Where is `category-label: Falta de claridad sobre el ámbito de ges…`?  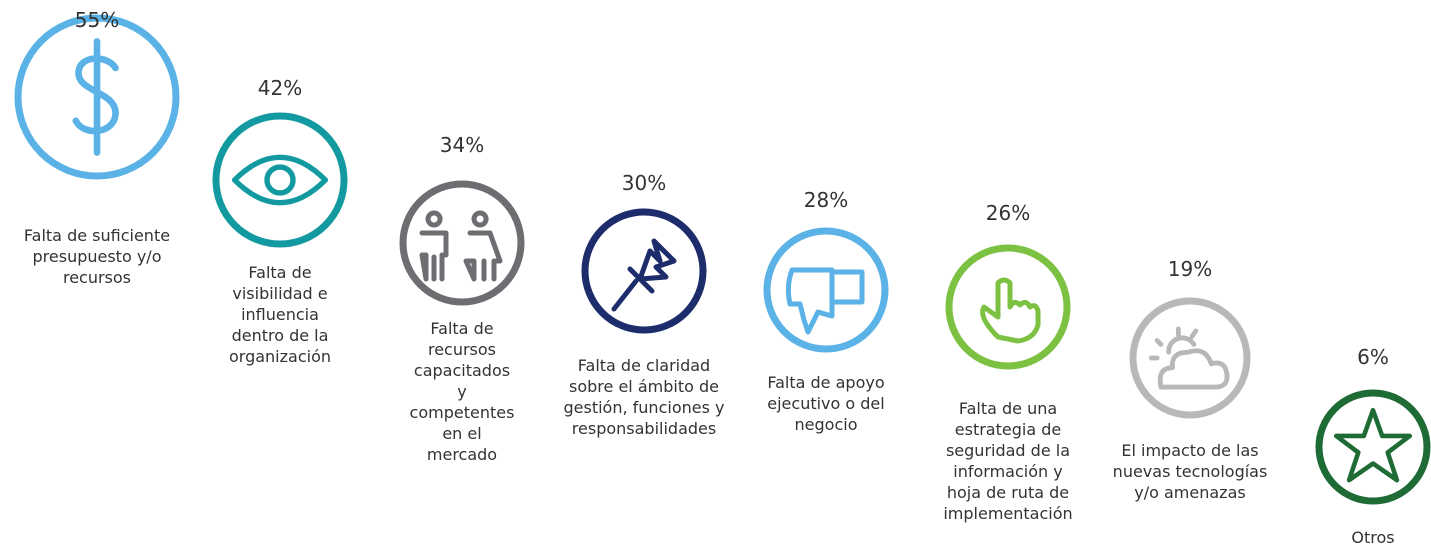 category-label: Falta de claridad sobre el ámbito de ges… is located at coordinates (644, 397).